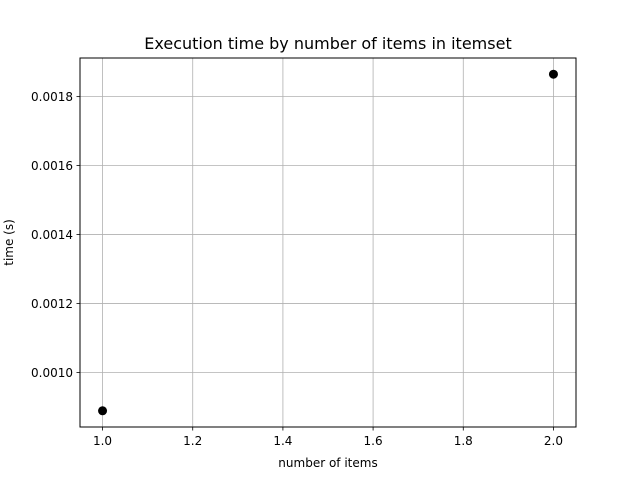 This screenshot has width=640, height=484. I want to click on x-tick-label: 1.4, so click(282, 441).